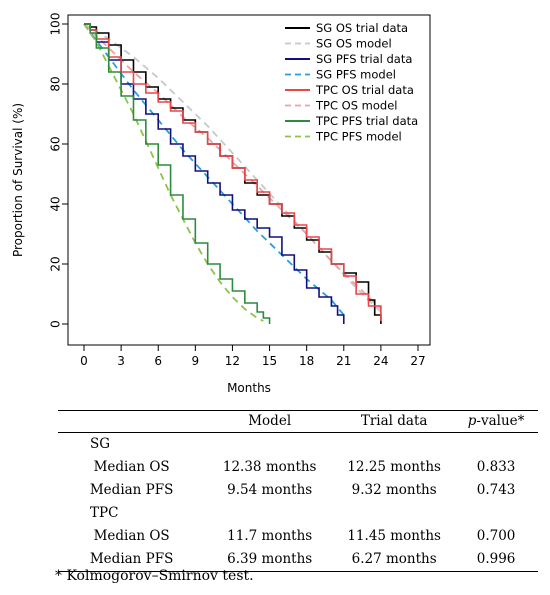 The width and height of the screenshot is (550, 595). Describe the element at coordinates (364, 90) in the screenshot. I see `legend-entry: TPC OS trial data` at that location.